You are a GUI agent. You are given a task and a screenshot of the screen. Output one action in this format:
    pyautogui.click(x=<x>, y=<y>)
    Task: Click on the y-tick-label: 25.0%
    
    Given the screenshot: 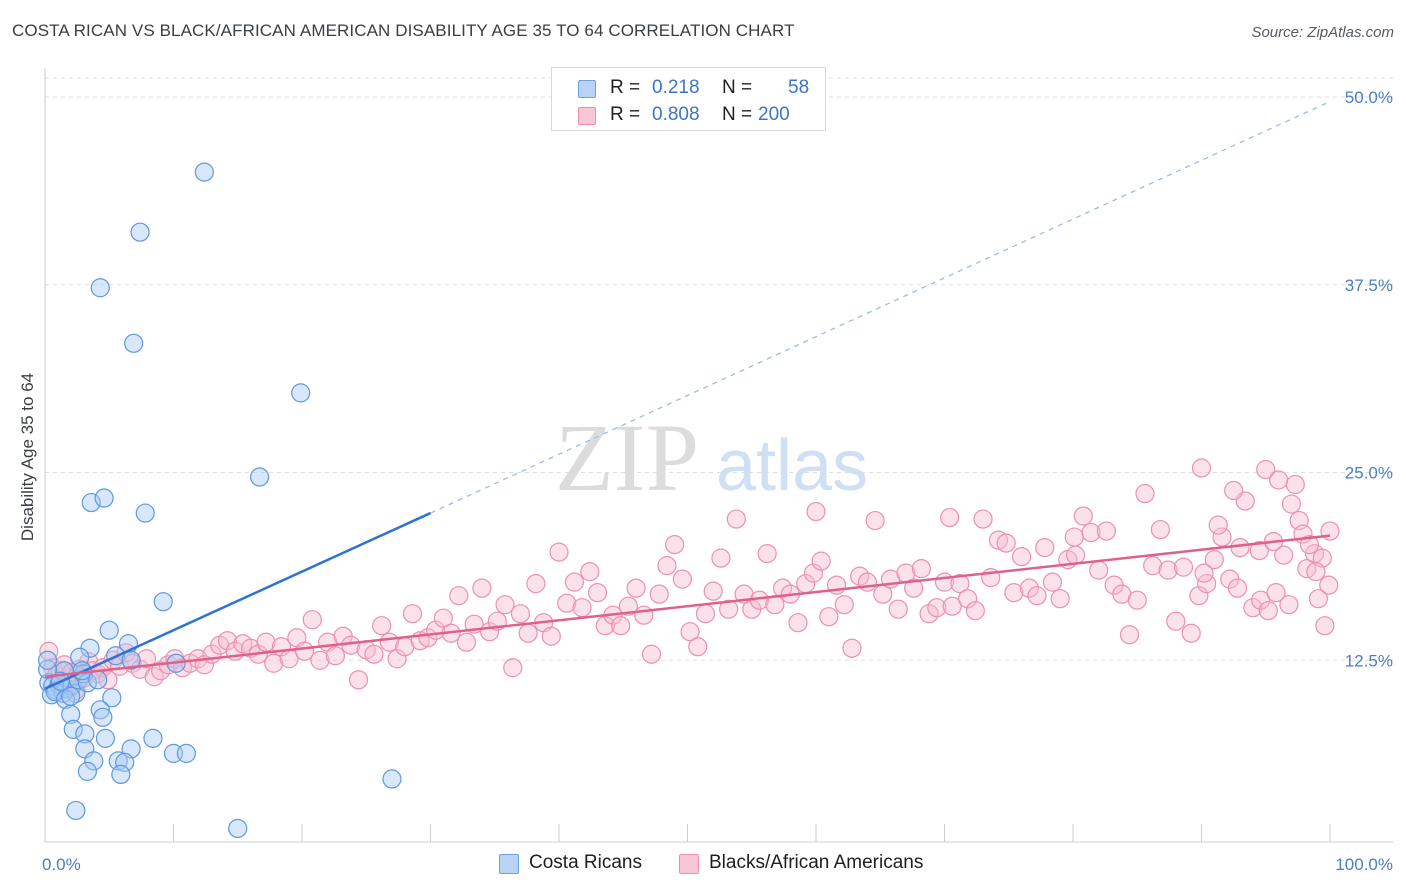 What is the action you would take?
    pyautogui.click(x=1369, y=473)
    